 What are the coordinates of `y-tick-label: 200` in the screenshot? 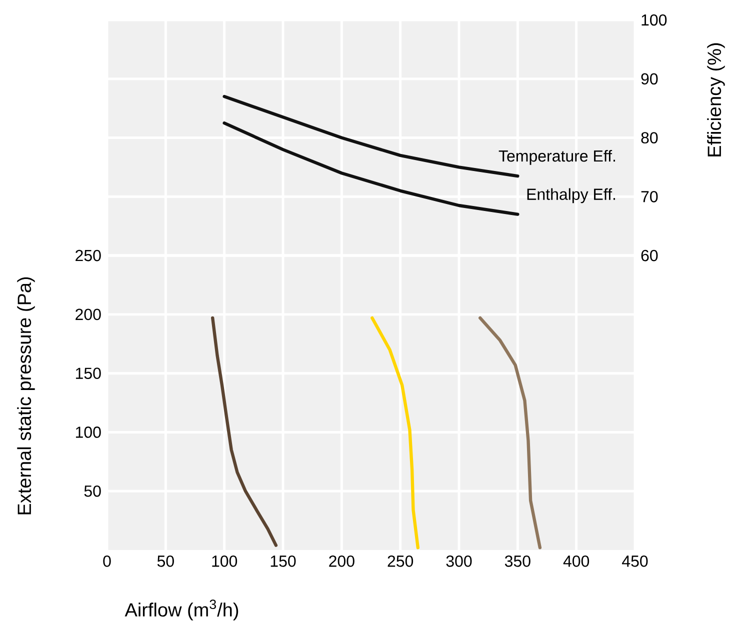 It's located at (88, 314).